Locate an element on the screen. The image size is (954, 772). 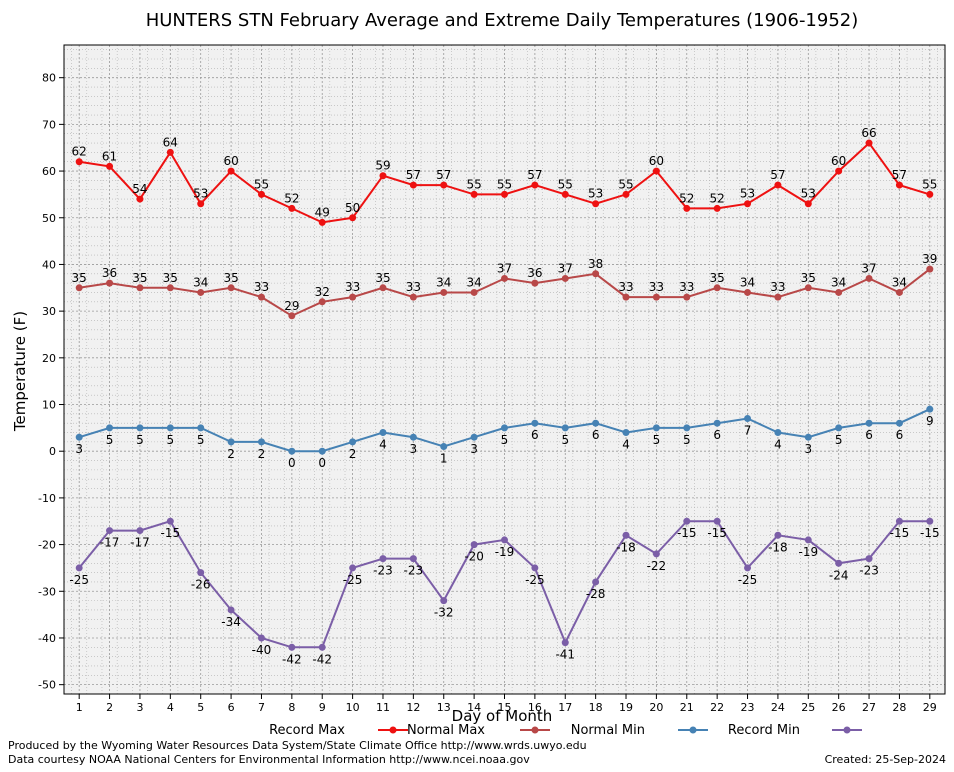
record-max-data-label: 64 is located at coordinates (170, 142).